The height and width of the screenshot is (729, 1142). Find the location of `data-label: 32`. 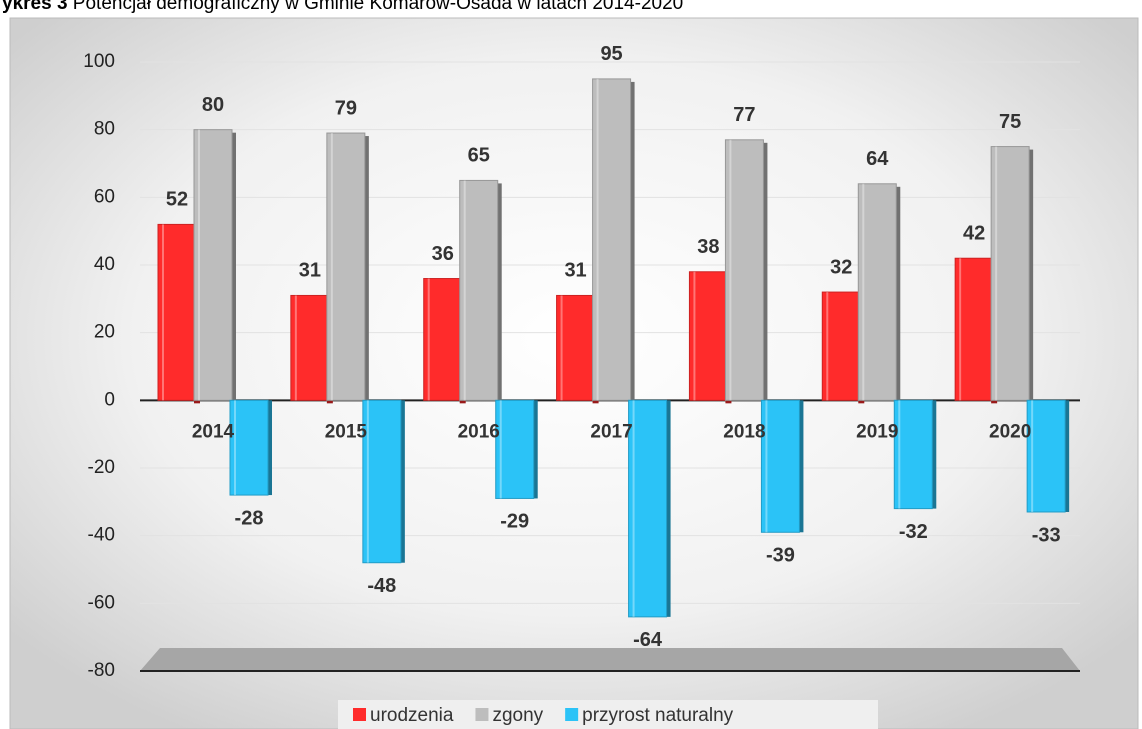

data-label: 32 is located at coordinates (841, 267).